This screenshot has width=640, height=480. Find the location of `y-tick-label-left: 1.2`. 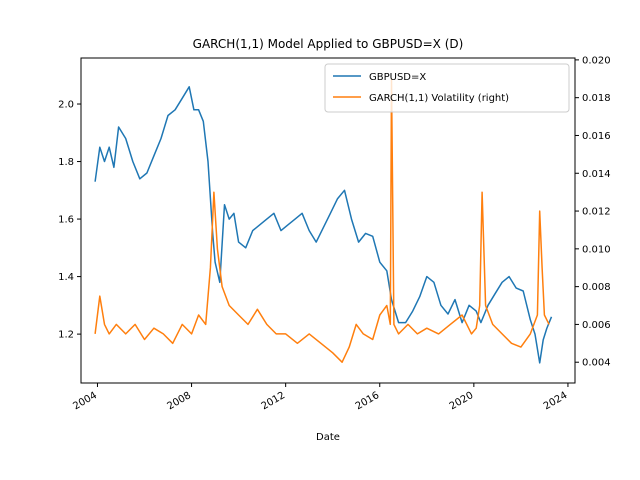

y-tick-label-left: 1.2 is located at coordinates (66, 335).